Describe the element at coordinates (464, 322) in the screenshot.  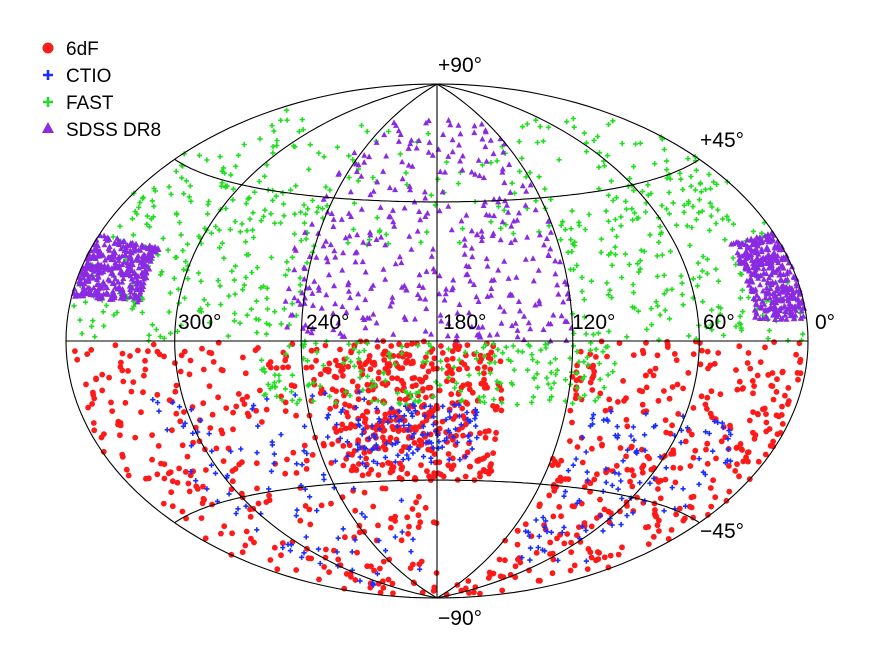
I see `lon-label-180: 180°` at that location.